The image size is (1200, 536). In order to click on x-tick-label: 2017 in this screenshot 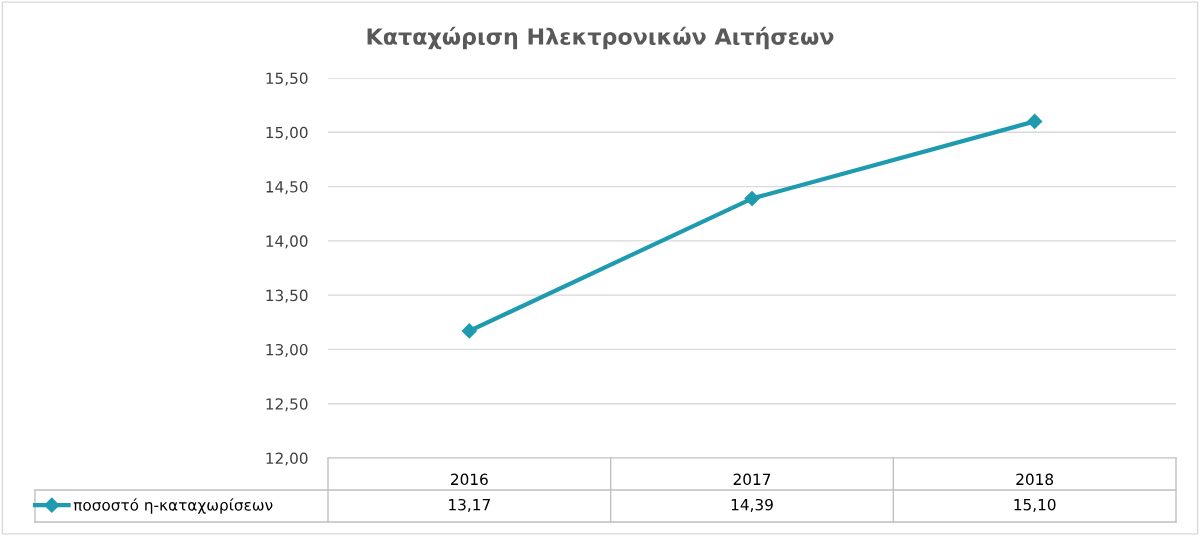, I will do `click(752, 479)`.